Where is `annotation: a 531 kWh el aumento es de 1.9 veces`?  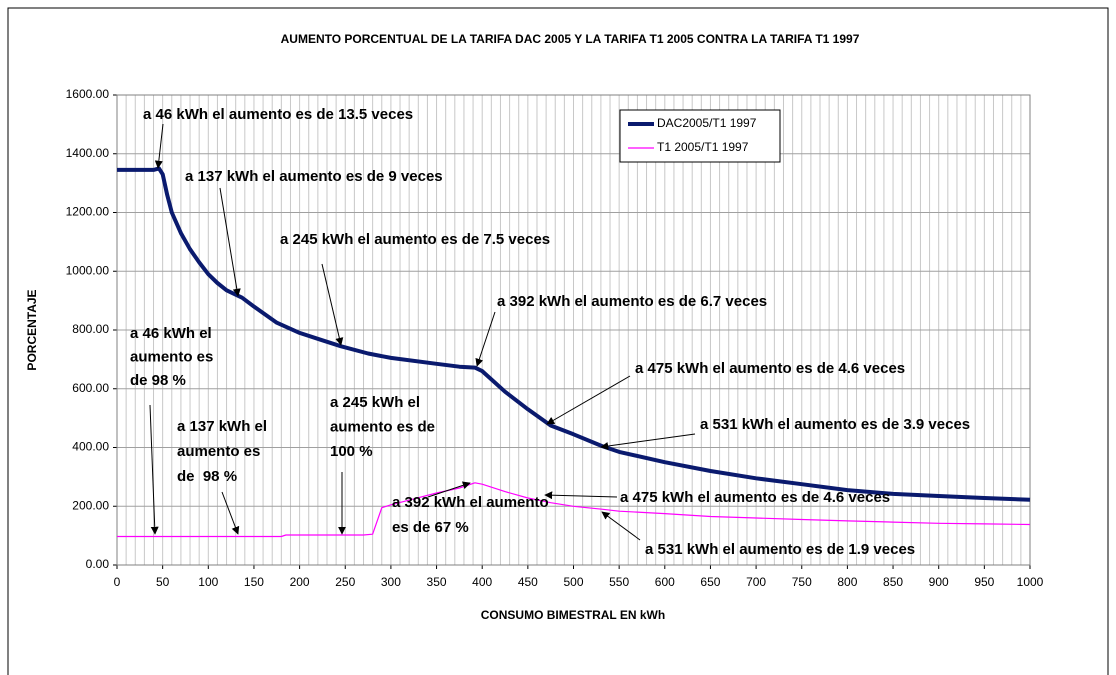 annotation: a 531 kWh el aumento es de 1.9 veces is located at coordinates (780, 549).